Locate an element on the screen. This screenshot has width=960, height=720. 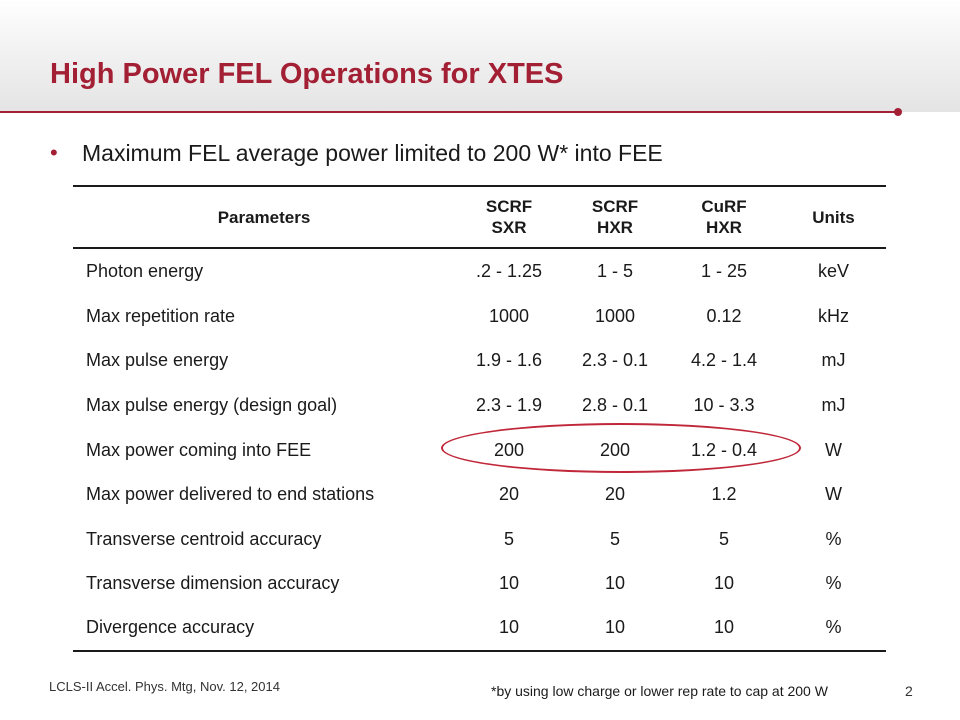
header-parameters: Parameters is located at coordinates (264, 217).